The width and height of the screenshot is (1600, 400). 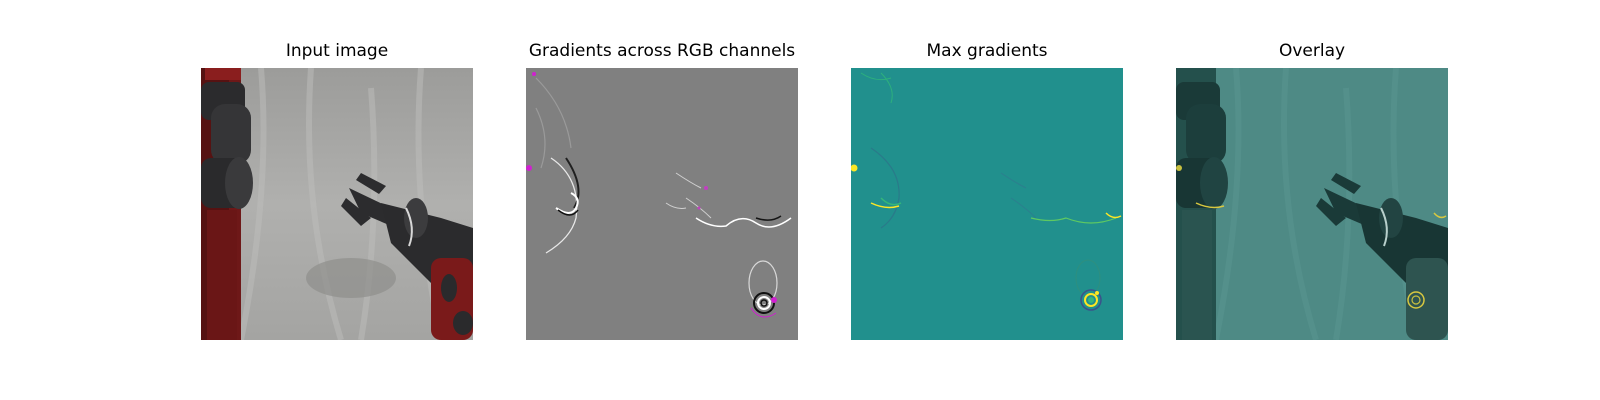 What do you see at coordinates (1312, 204) in the screenshot?
I see `overlay-image` at bounding box center [1312, 204].